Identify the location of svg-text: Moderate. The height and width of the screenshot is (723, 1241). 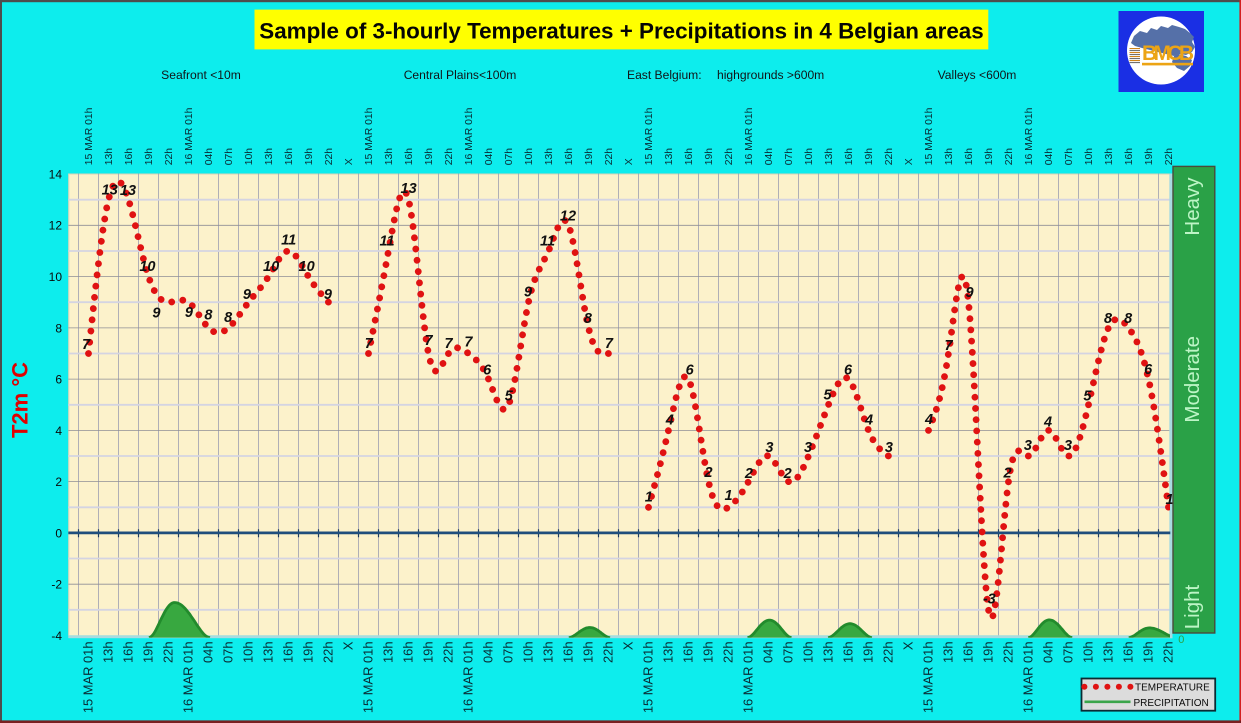
(1192, 379).